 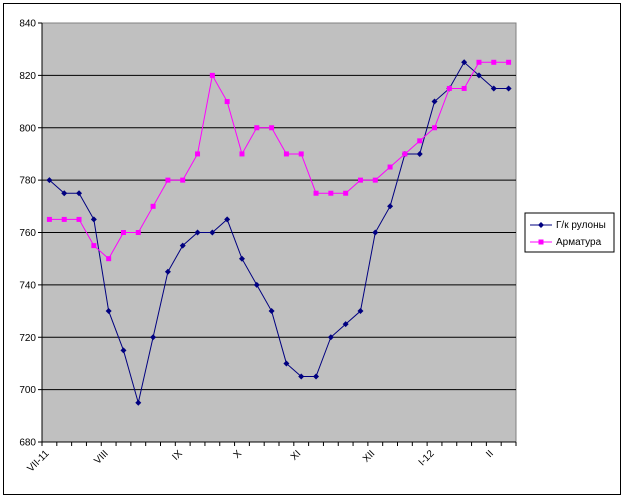 I want to click on y-tick-label: 680, so click(x=27, y=443).